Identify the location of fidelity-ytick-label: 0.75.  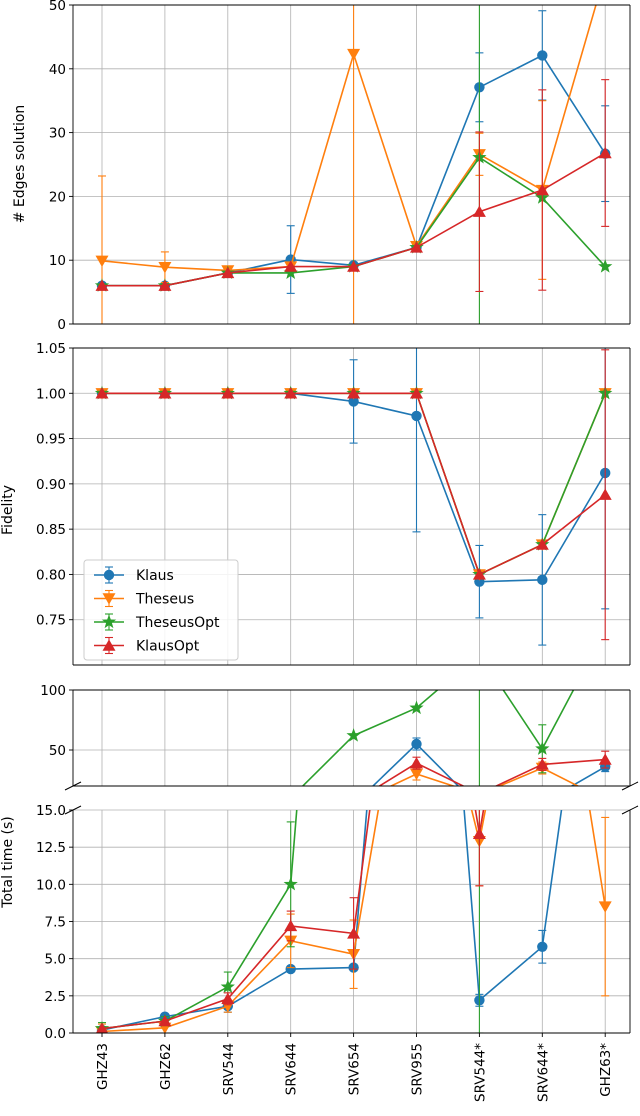
(51, 621).